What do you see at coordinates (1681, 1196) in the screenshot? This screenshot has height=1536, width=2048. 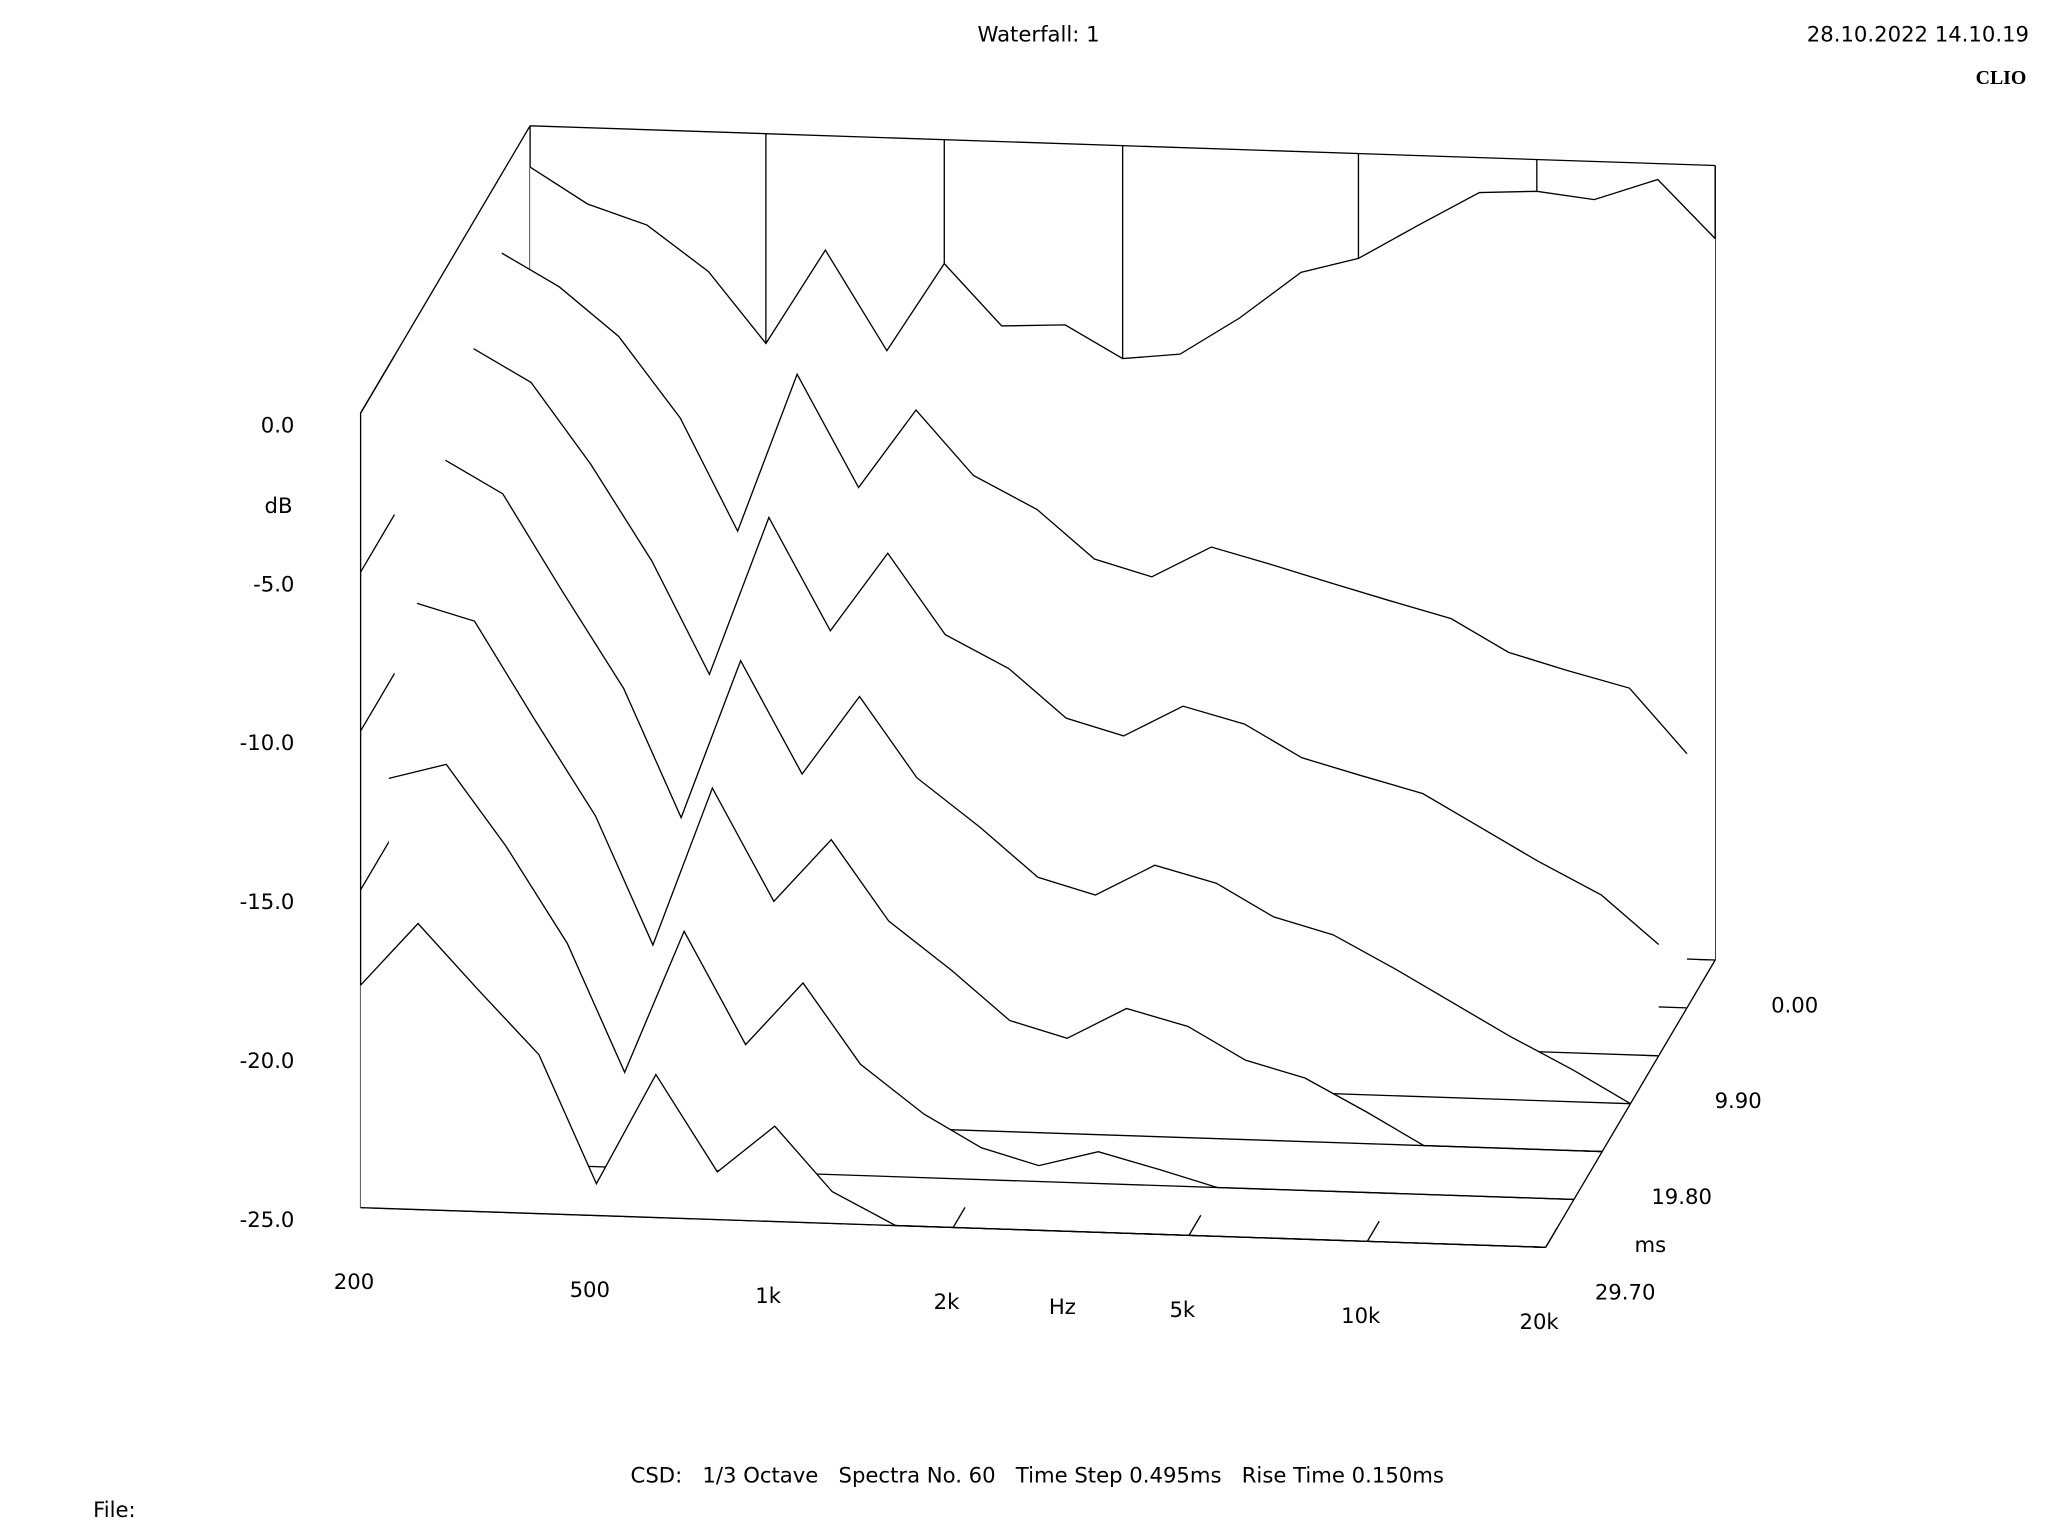 I see `z-tick-label: 19.80` at bounding box center [1681, 1196].